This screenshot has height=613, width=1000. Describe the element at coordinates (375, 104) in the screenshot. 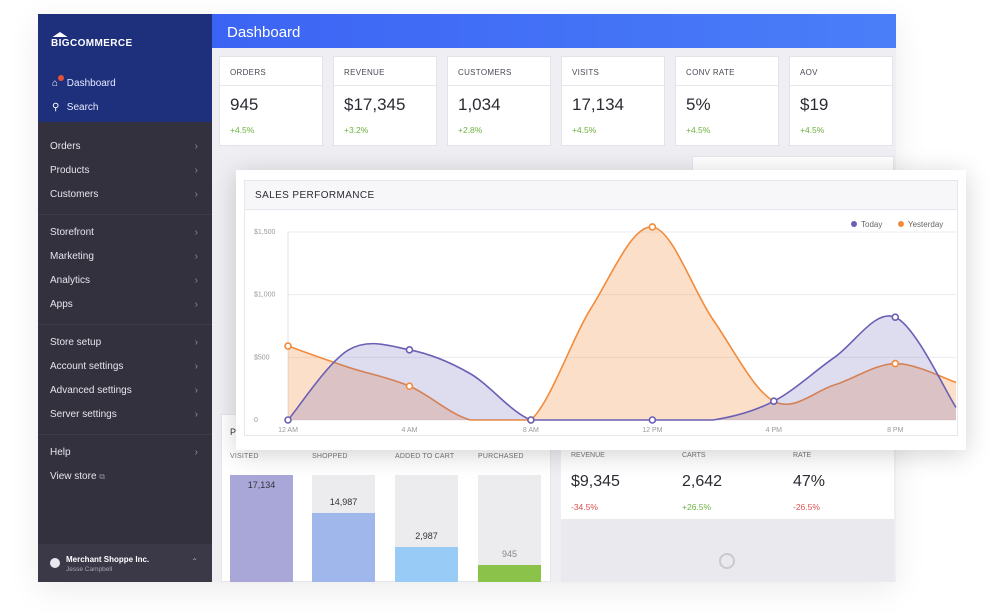

I see `metric-value: $17,345` at that location.